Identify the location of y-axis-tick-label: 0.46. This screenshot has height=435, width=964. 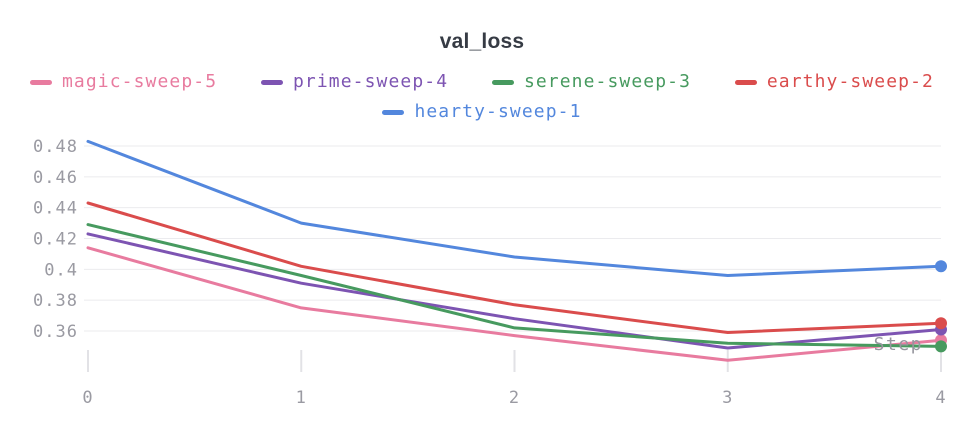
(55, 178).